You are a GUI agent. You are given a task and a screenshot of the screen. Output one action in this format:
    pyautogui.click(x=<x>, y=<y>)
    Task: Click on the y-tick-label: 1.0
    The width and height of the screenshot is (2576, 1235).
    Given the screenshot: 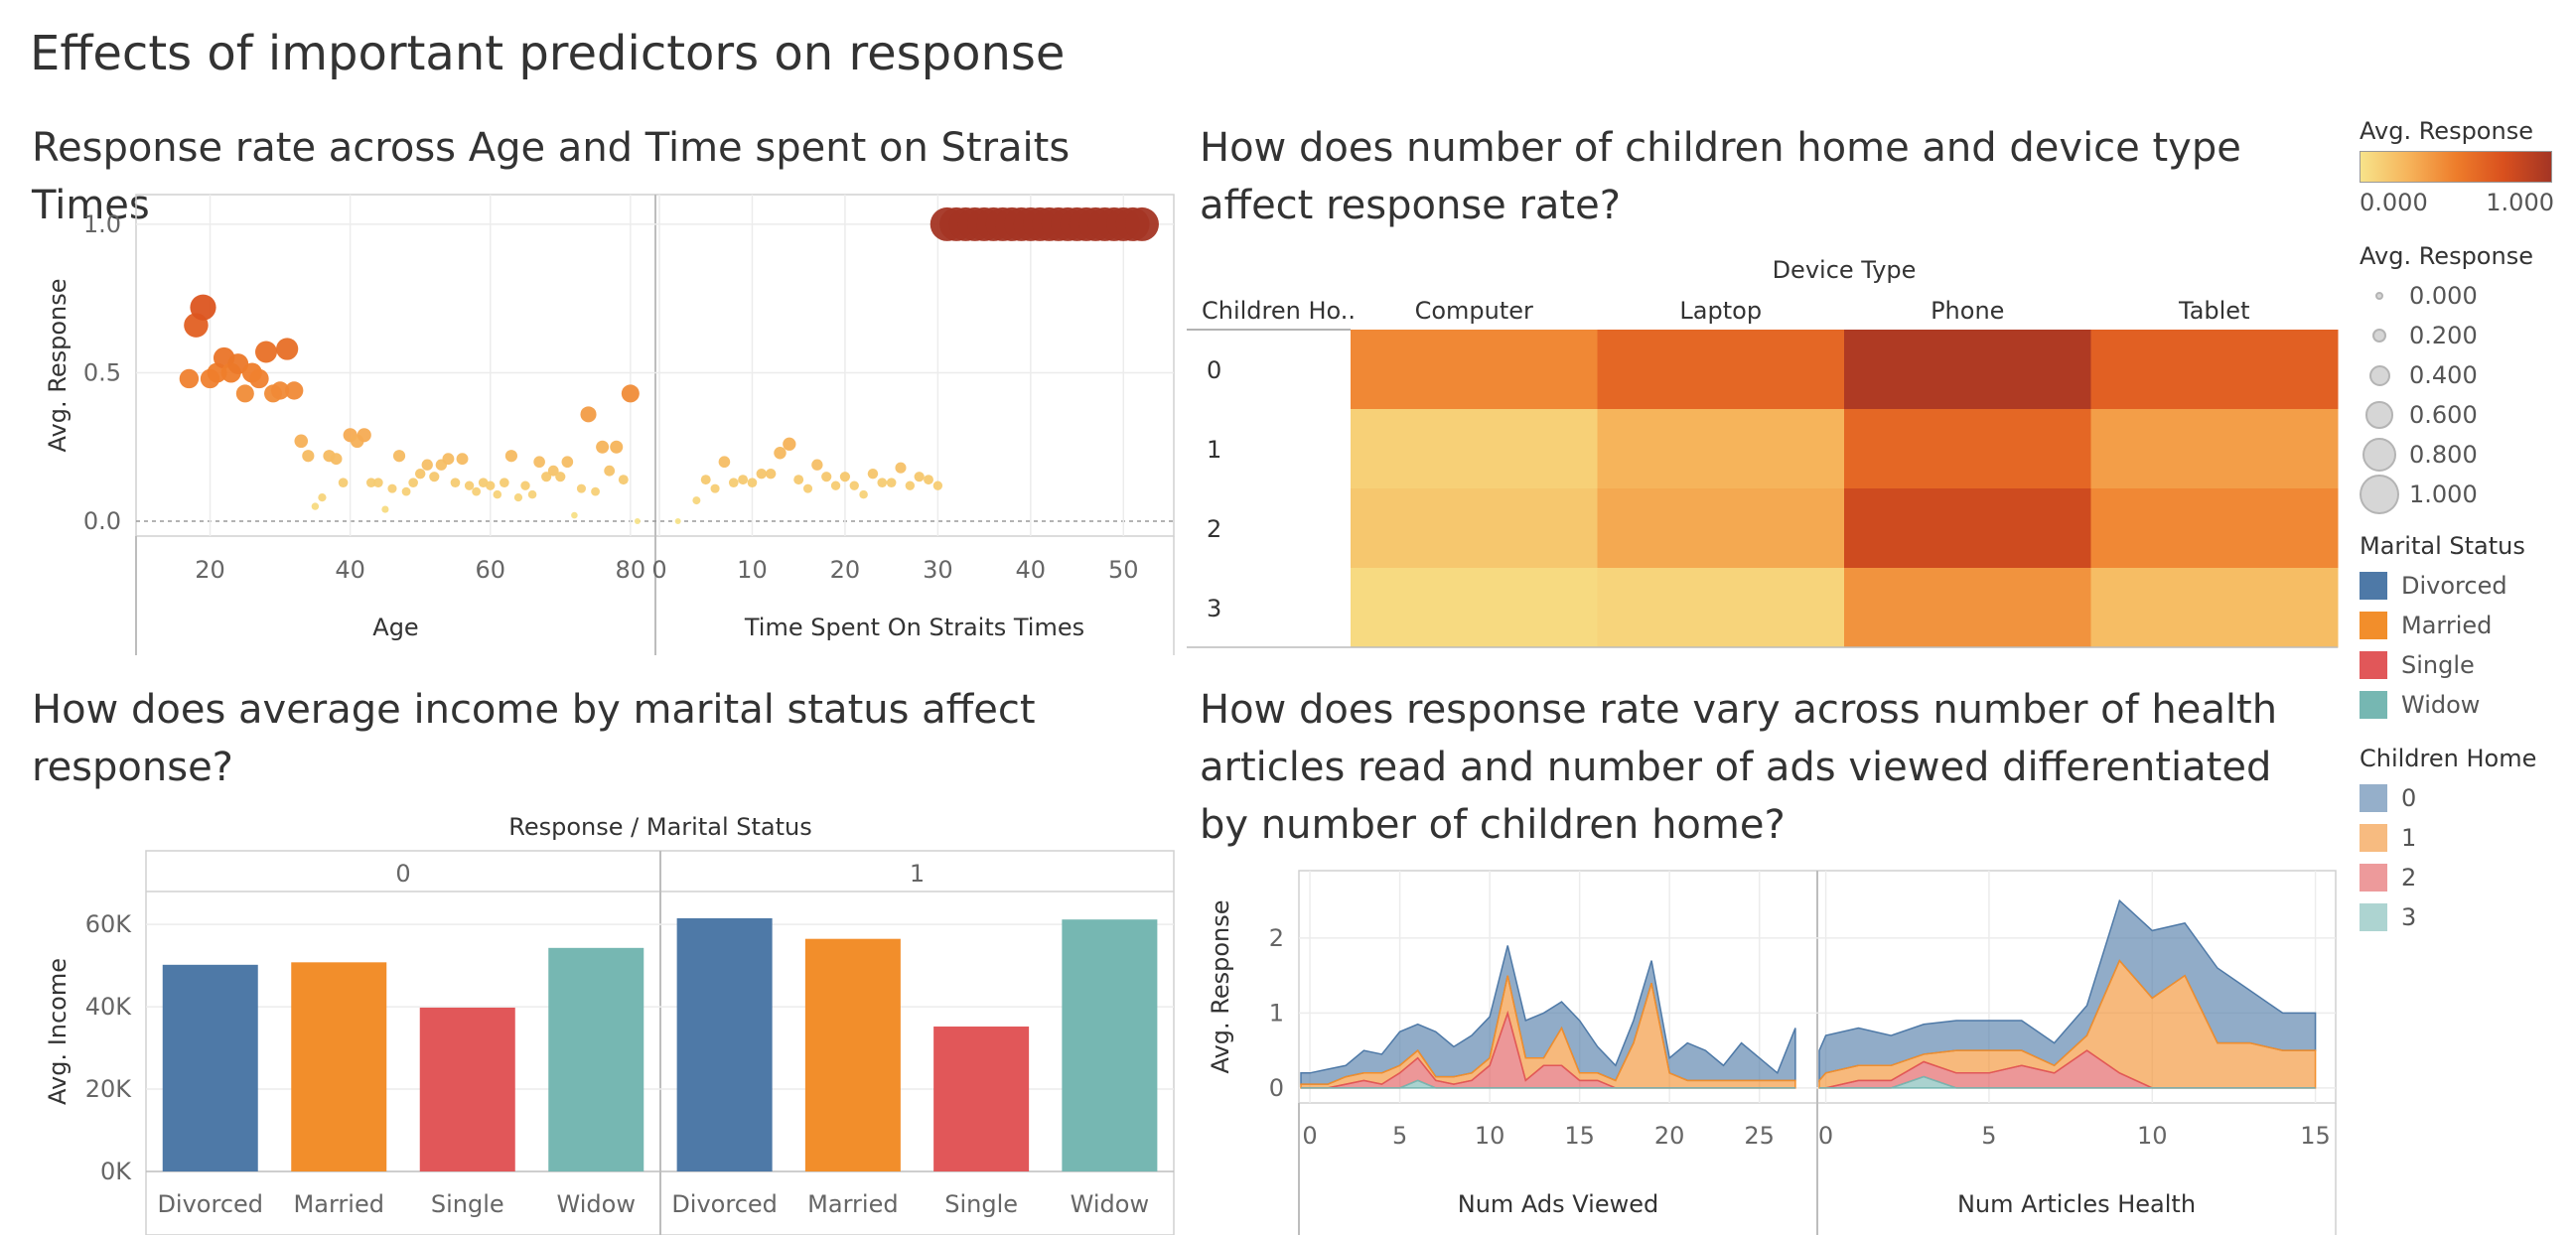 What is the action you would take?
    pyautogui.click(x=102, y=224)
    